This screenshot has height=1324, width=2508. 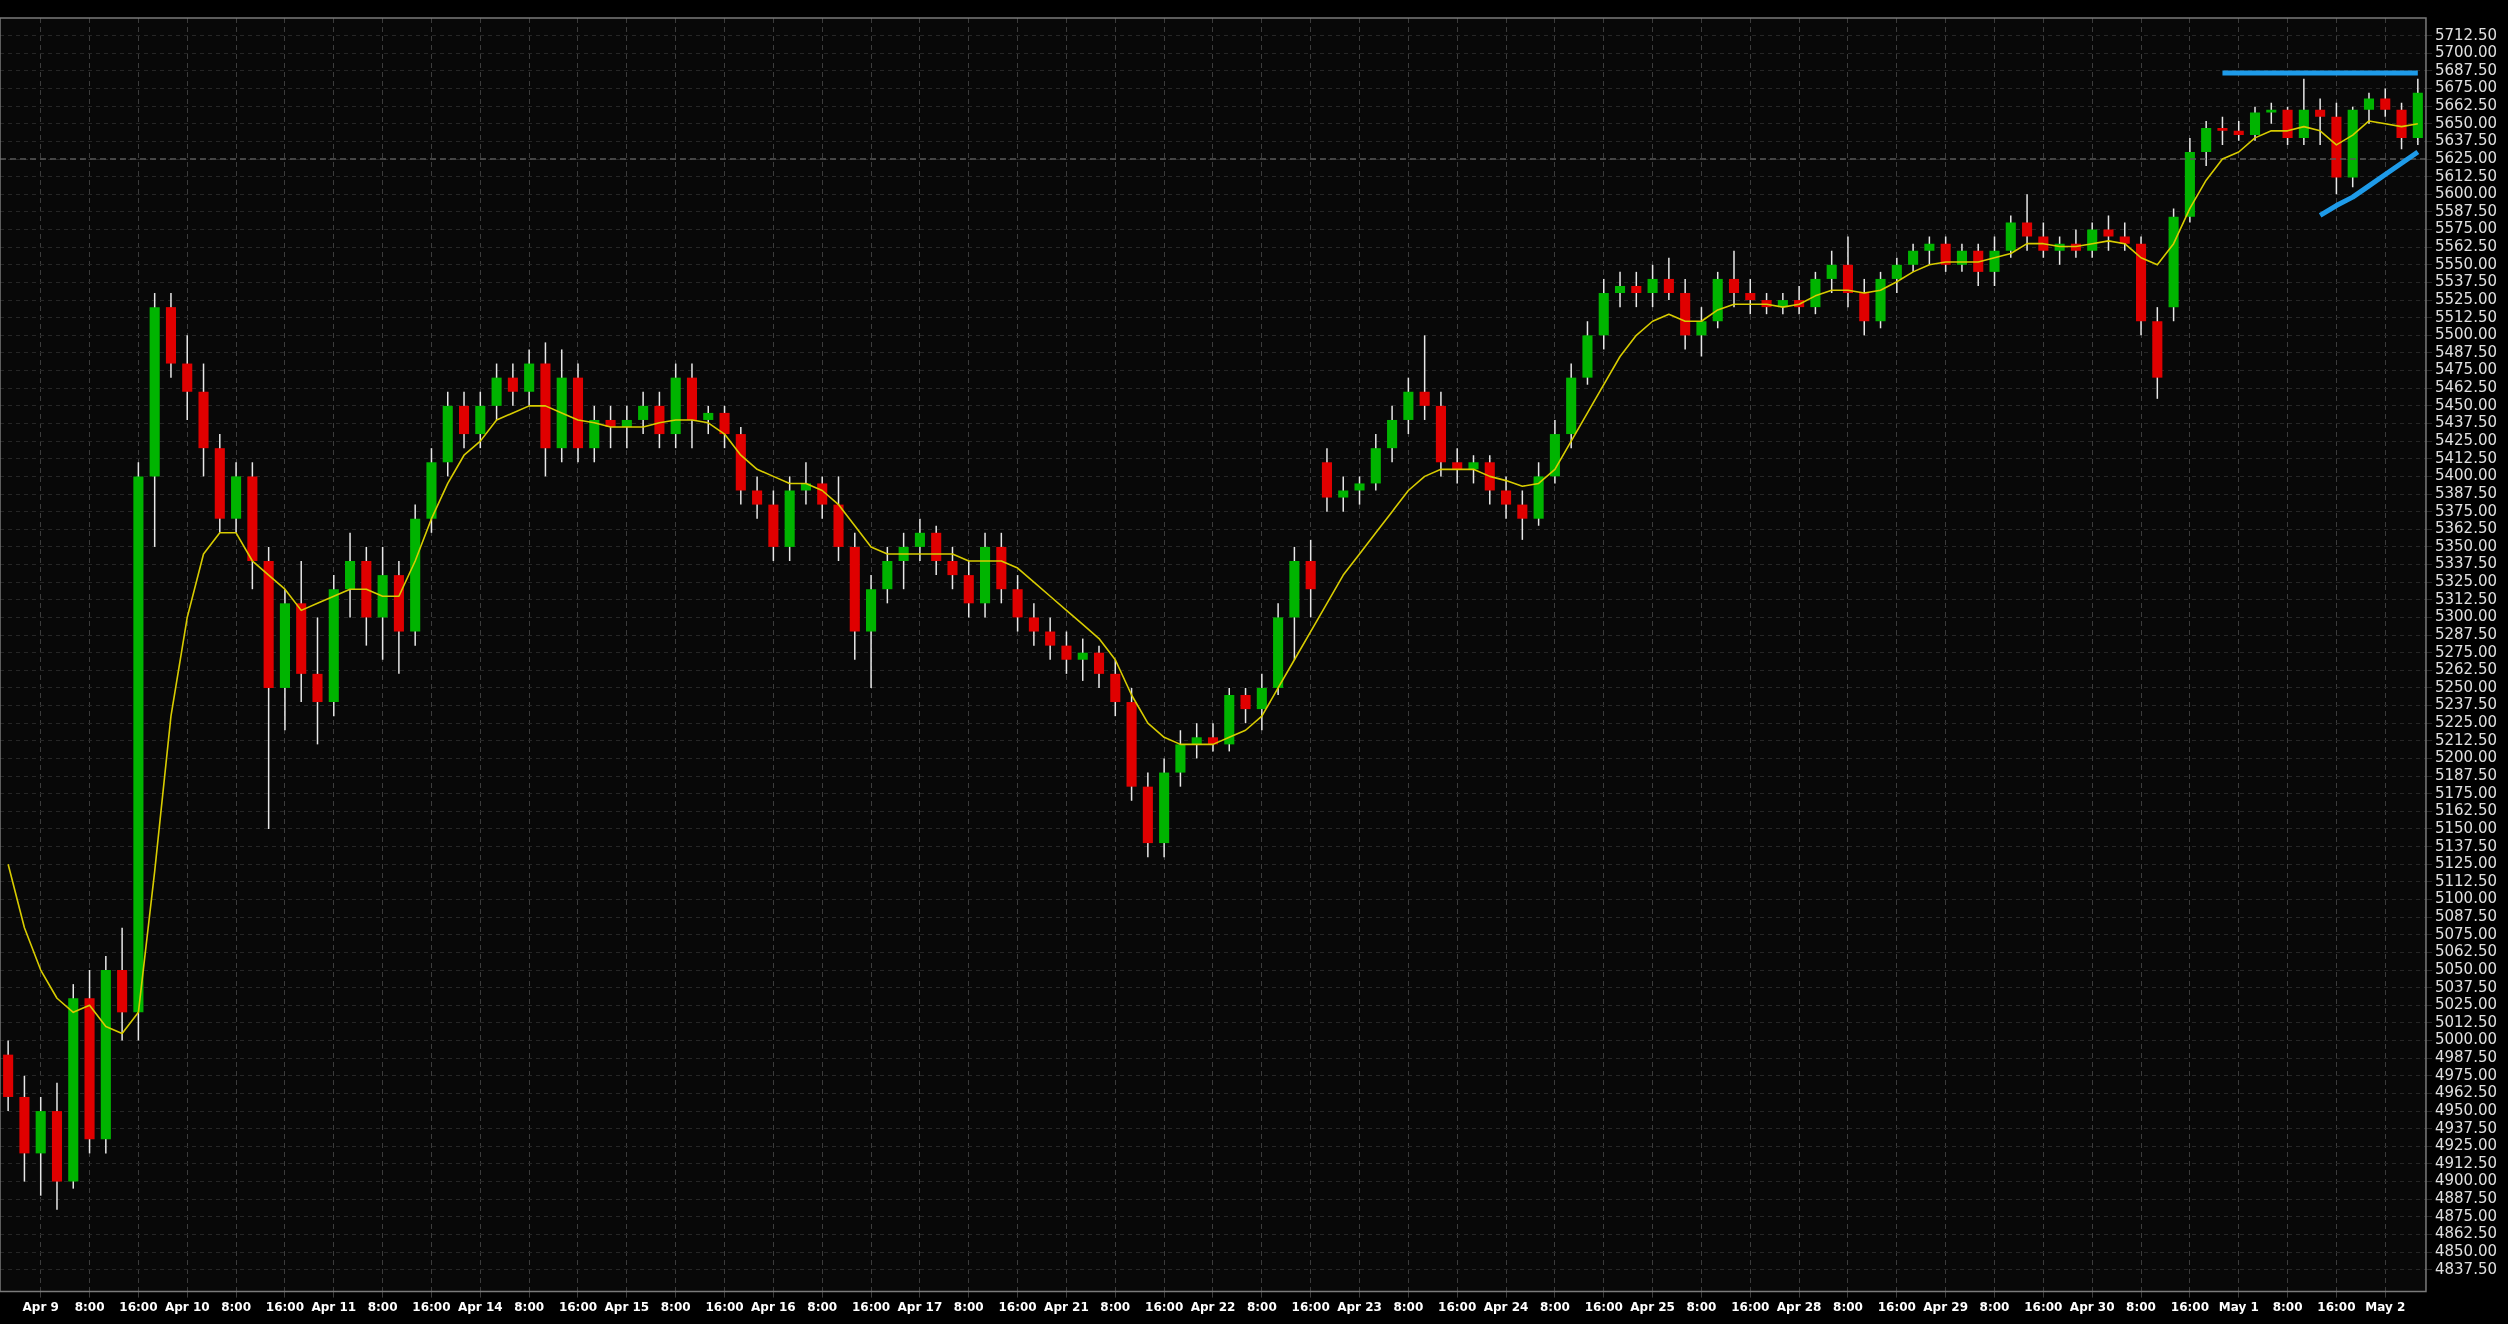 What do you see at coordinates (2465, 933) in the screenshot?
I see `y-tick-label: 5075.00` at bounding box center [2465, 933].